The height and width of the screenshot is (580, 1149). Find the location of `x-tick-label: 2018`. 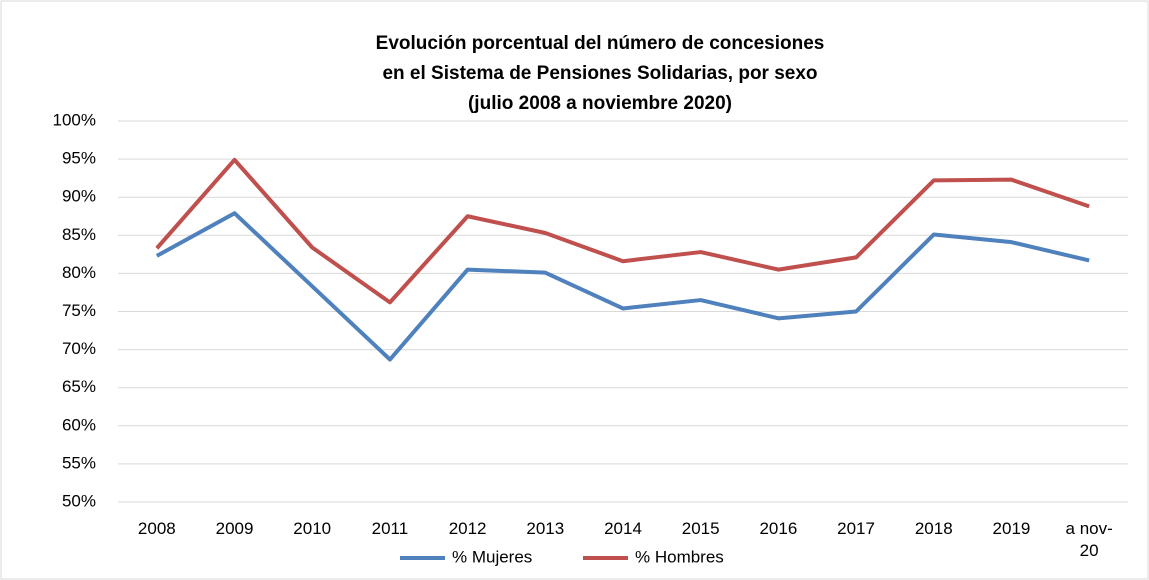

x-tick-label: 2018 is located at coordinates (933, 528).